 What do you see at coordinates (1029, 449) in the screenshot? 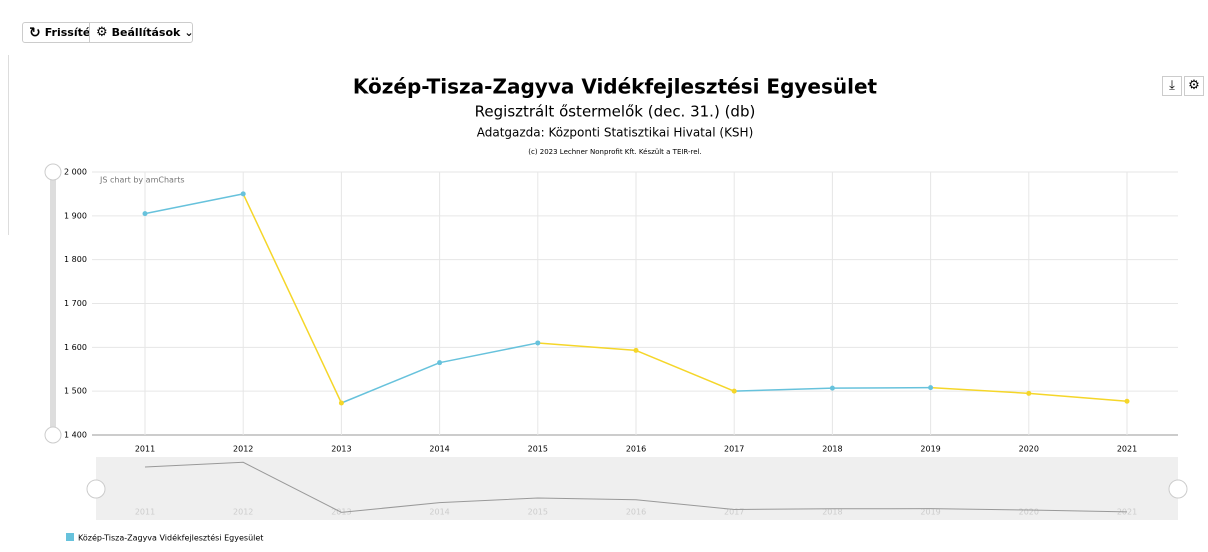
I see `x-tick-label: 2020` at bounding box center [1029, 449].